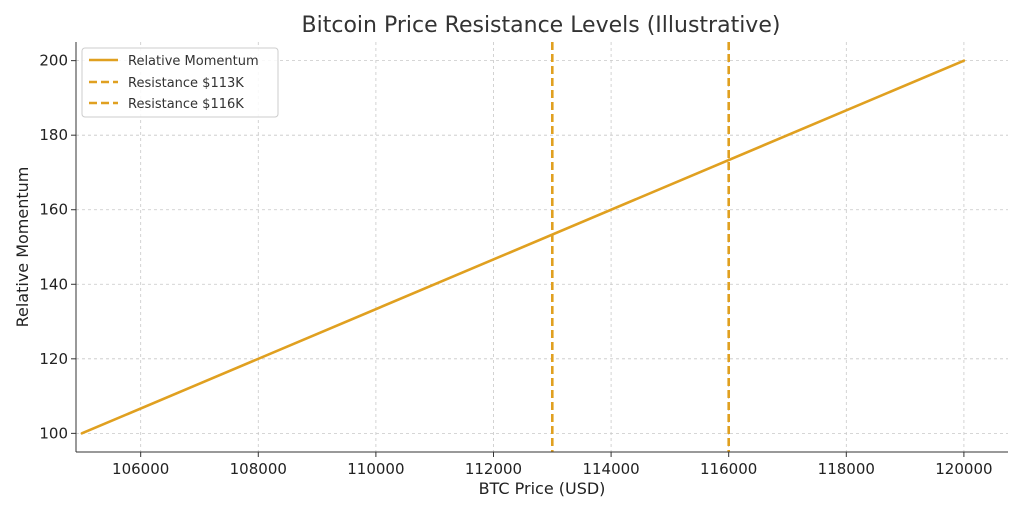  What do you see at coordinates (193, 61) in the screenshot?
I see `legend-label-relative-momentum: Relative Momentum` at bounding box center [193, 61].